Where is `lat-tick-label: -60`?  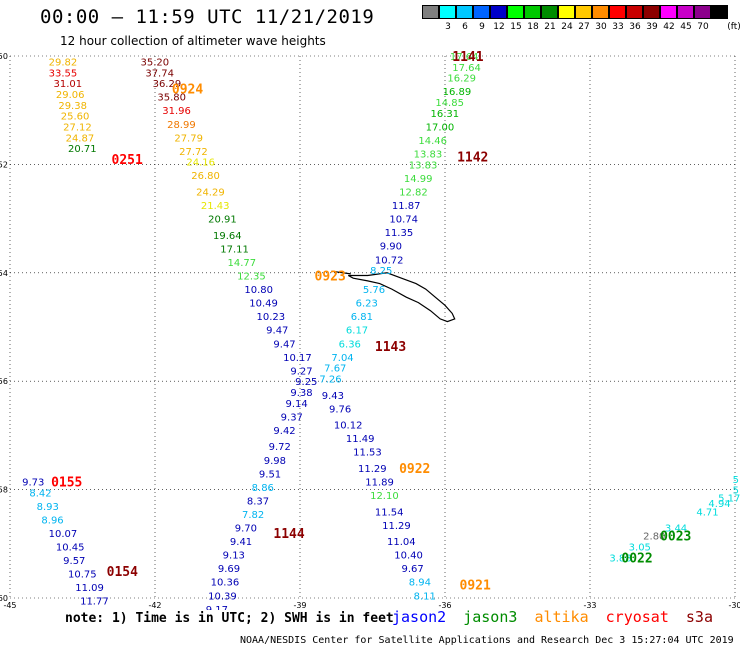
lat-tick-label: -60 is located at coordinates (4, 598).